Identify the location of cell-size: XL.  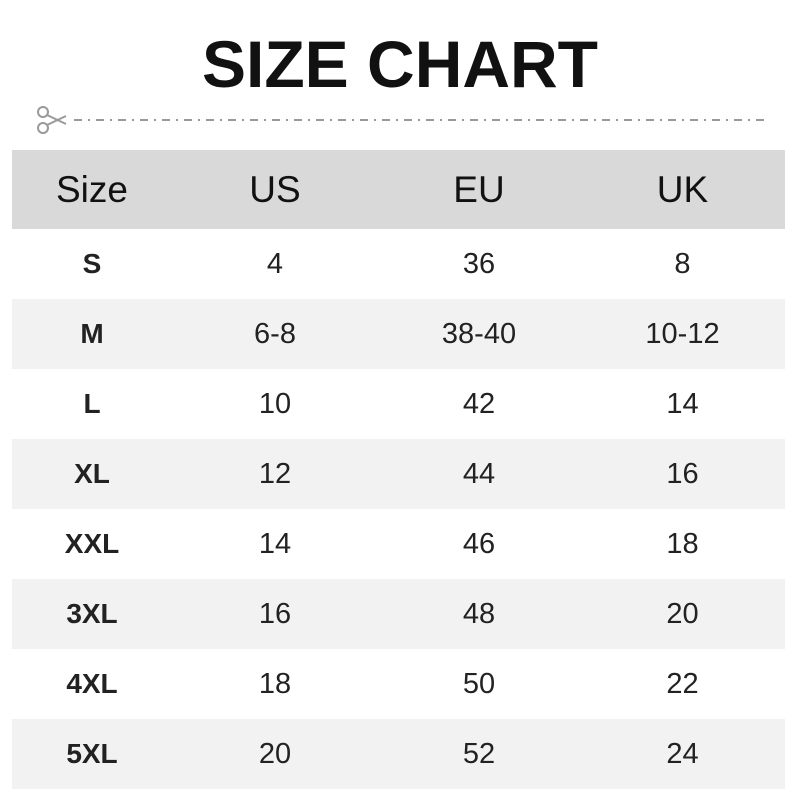
(92, 473).